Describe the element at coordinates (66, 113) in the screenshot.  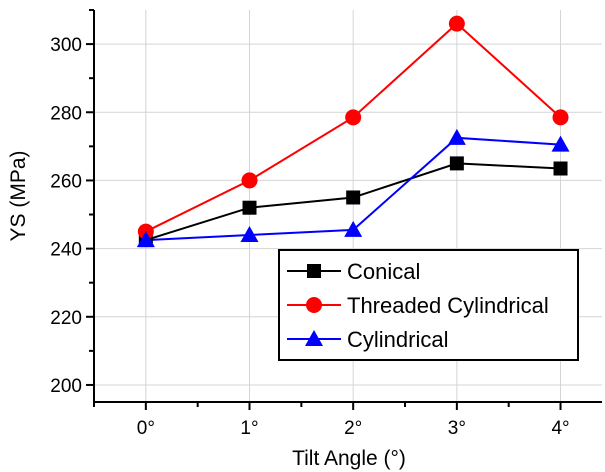
I see `y-tick-label: 280` at that location.